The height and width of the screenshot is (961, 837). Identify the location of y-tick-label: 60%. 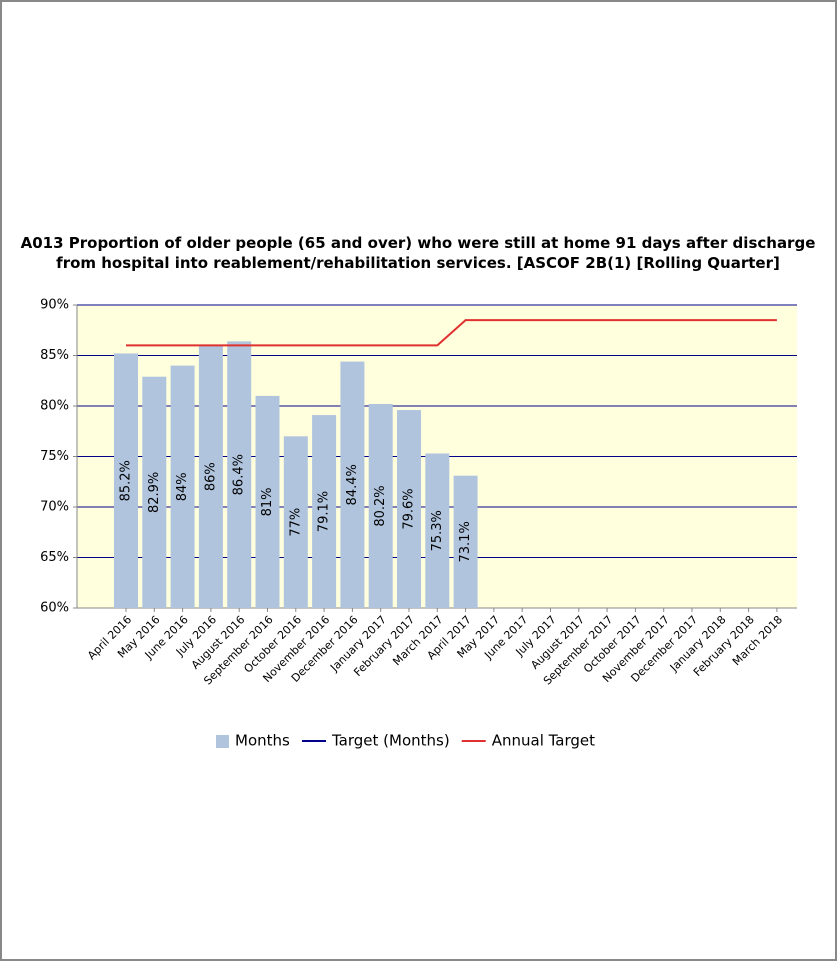
(54, 608).